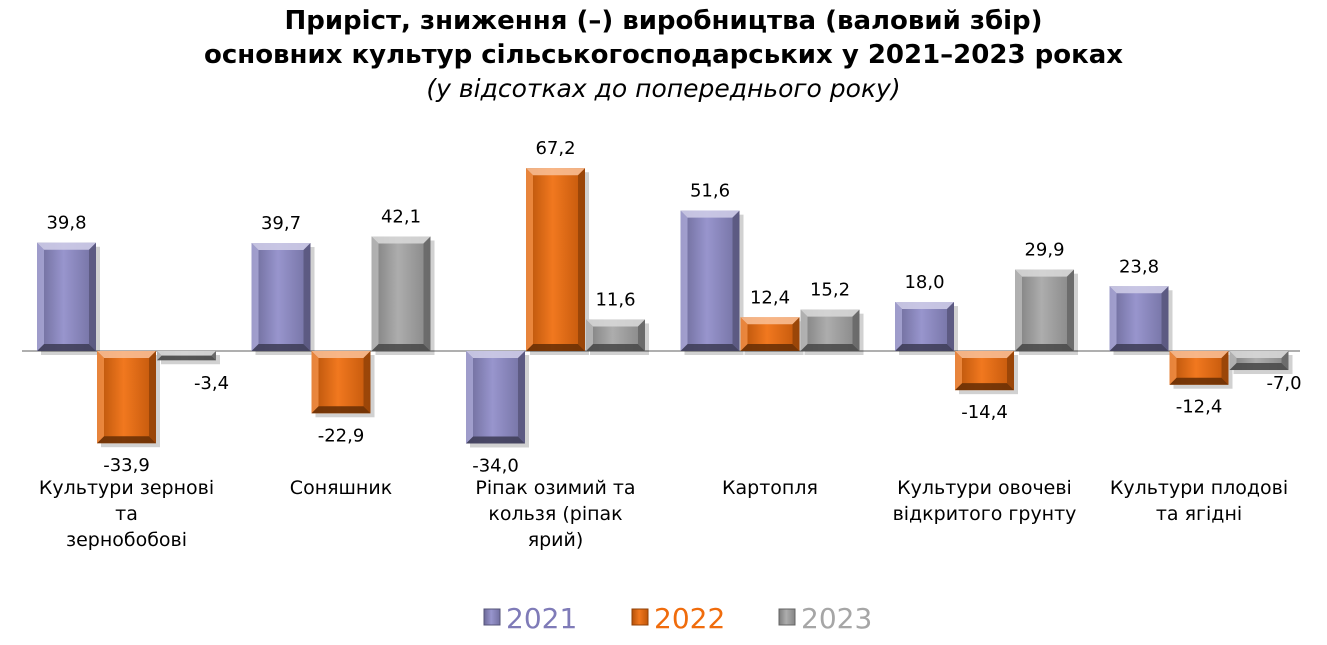 Image resolution: width=1327 pixels, height=645 pixels. I want to click on value-label-2023-1: -3,4, so click(211, 383).